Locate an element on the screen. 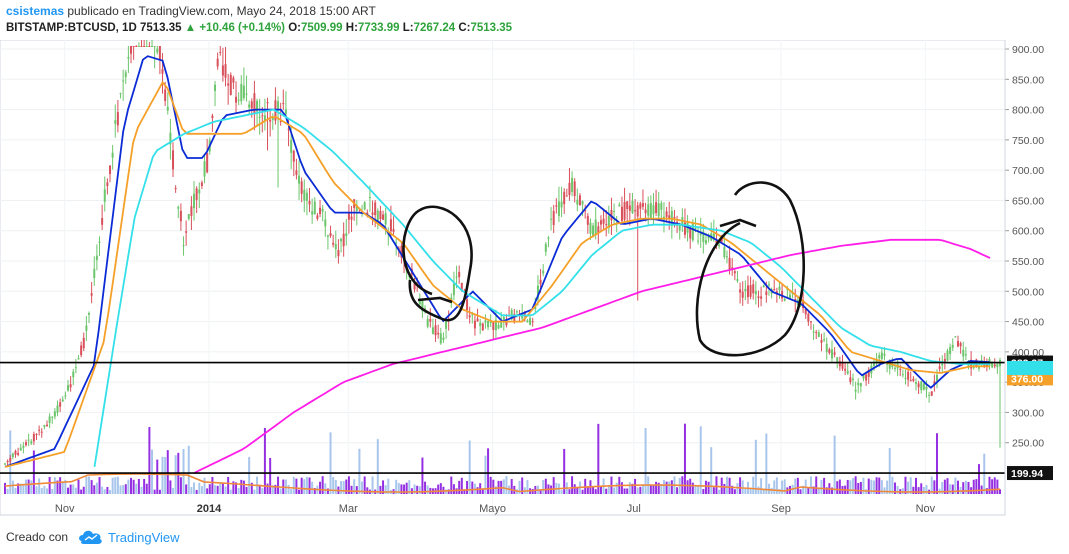  time-axis: Nov 2014 Mar Mayo Jul Sep Nov is located at coordinates (495, 509).